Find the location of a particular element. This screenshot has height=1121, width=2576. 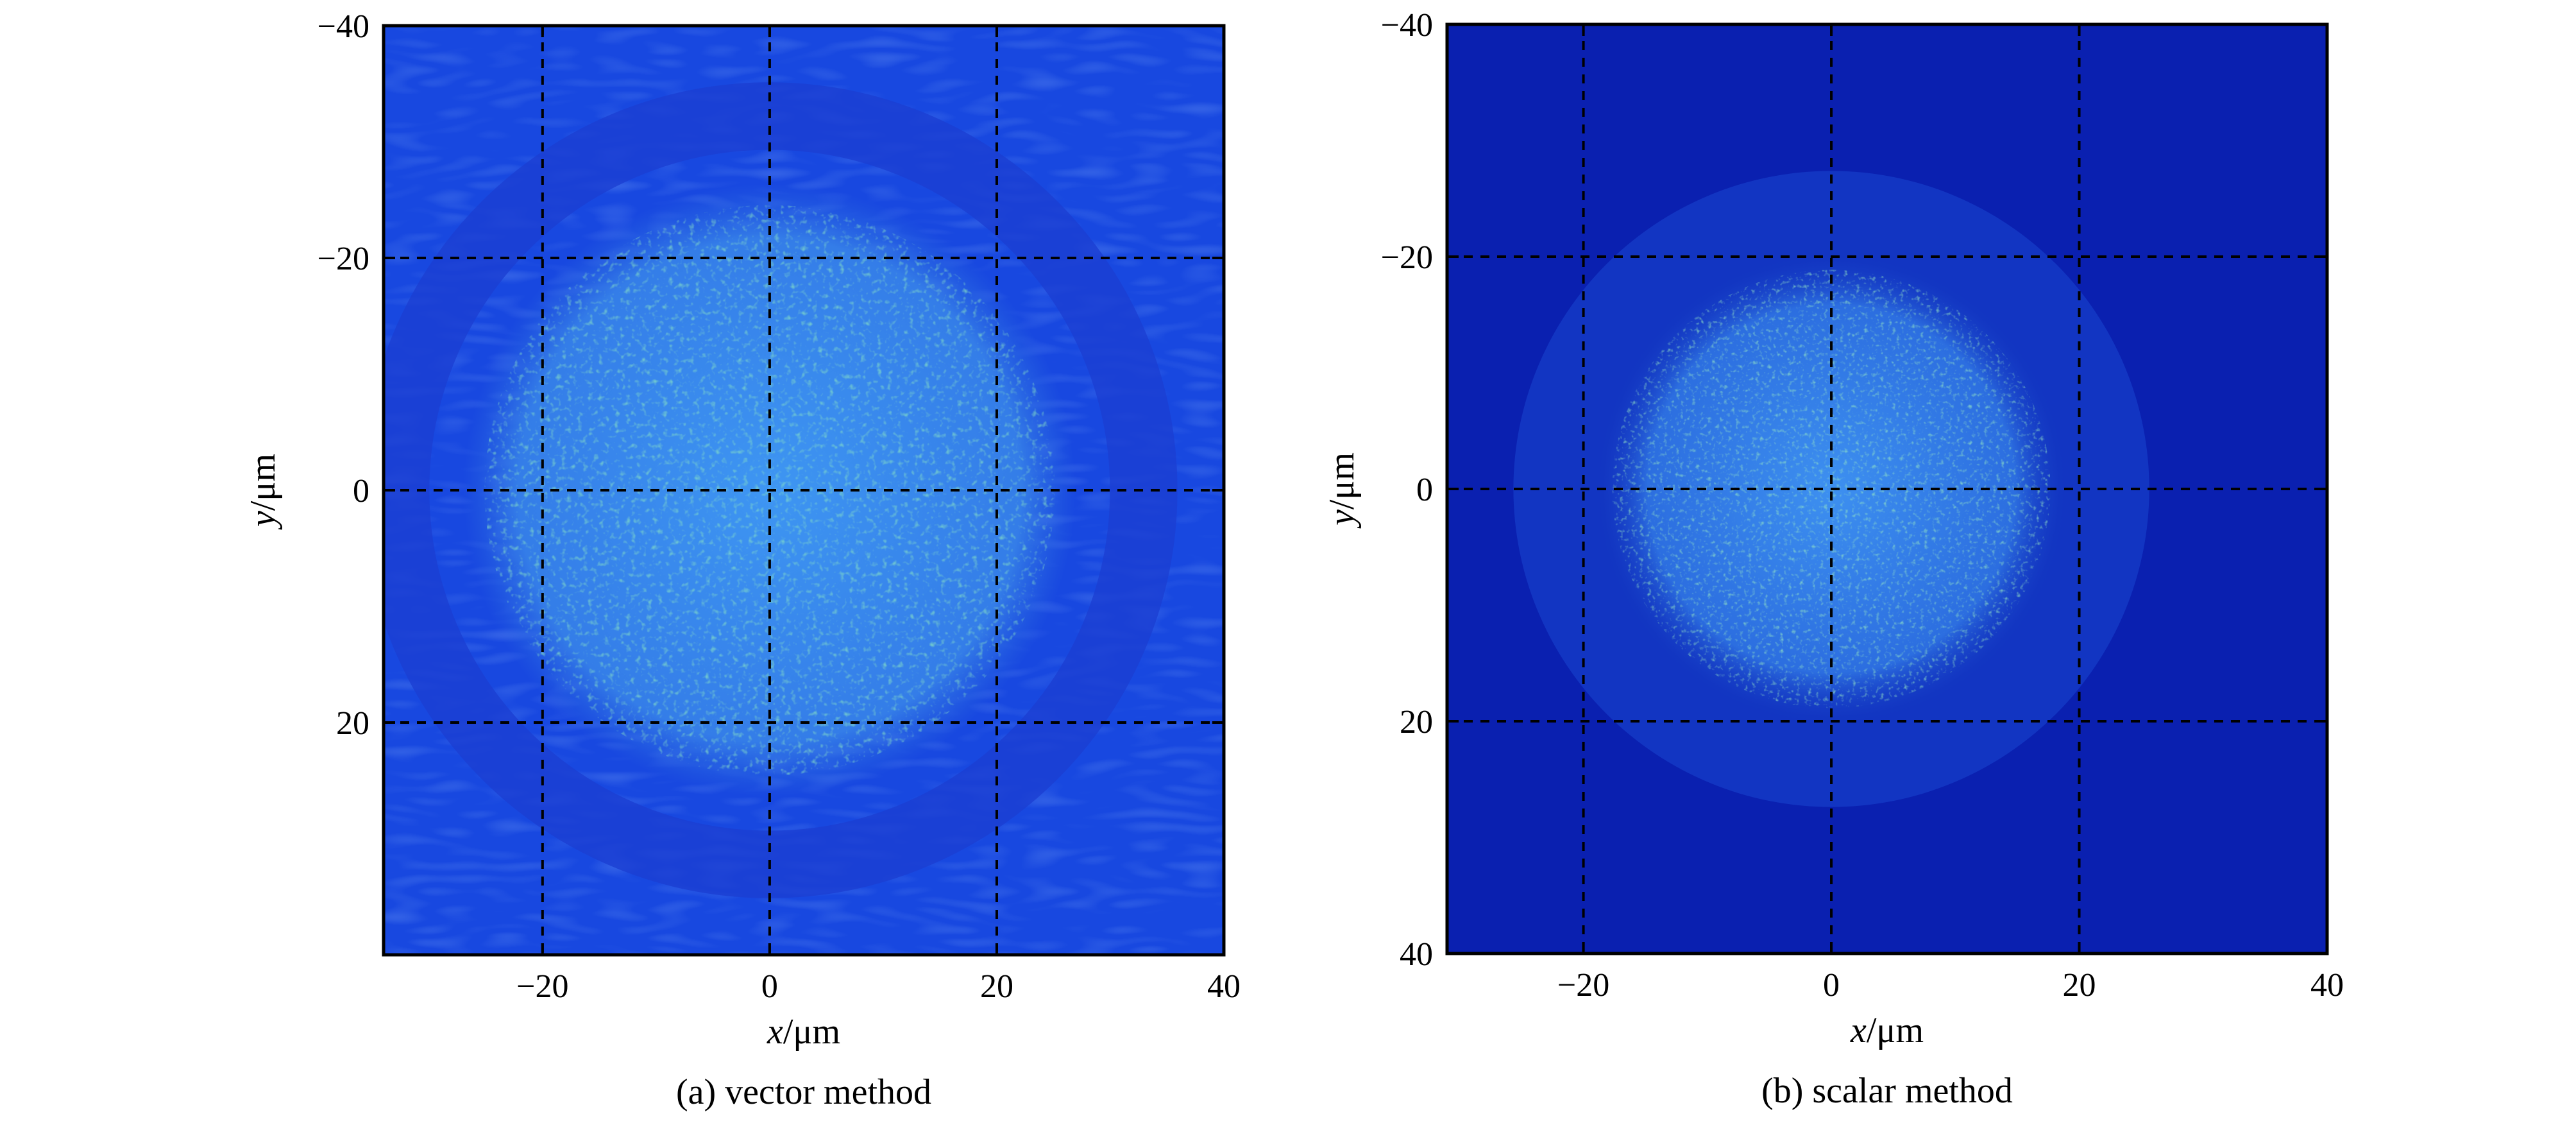

y-axis-label-b: y/μm is located at coordinates (1342, 490).